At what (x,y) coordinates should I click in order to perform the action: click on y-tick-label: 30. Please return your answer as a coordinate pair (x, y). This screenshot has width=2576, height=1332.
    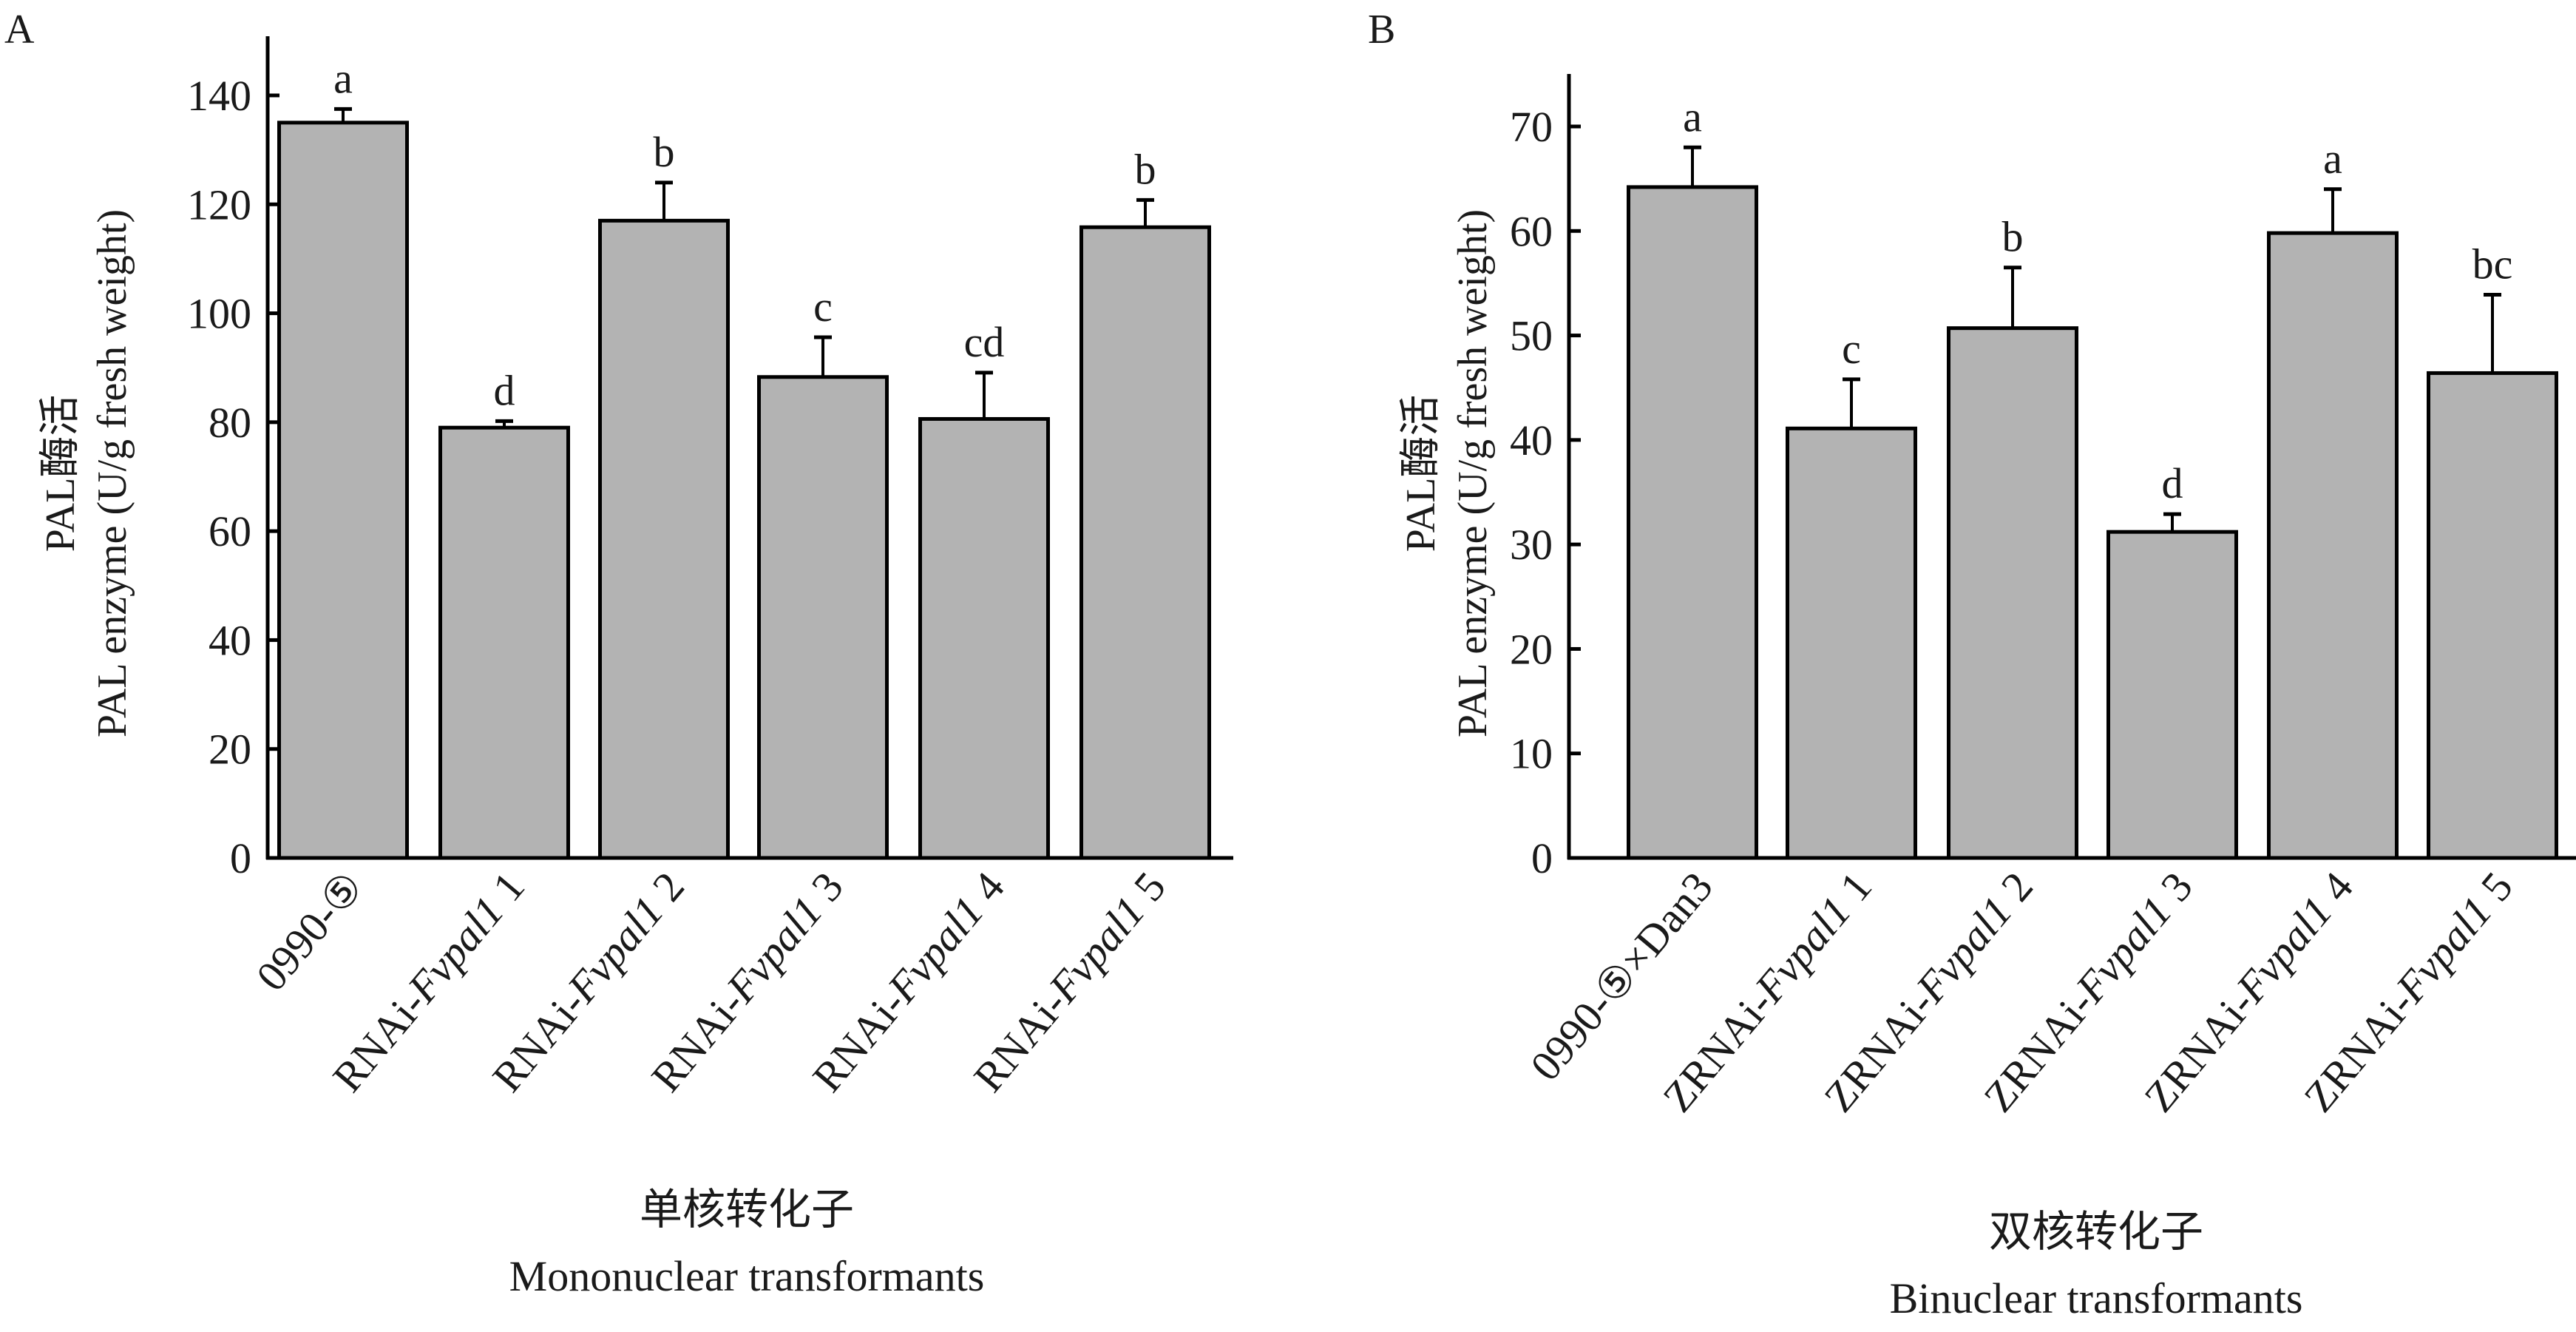
    Looking at the image, I should click on (1531, 545).